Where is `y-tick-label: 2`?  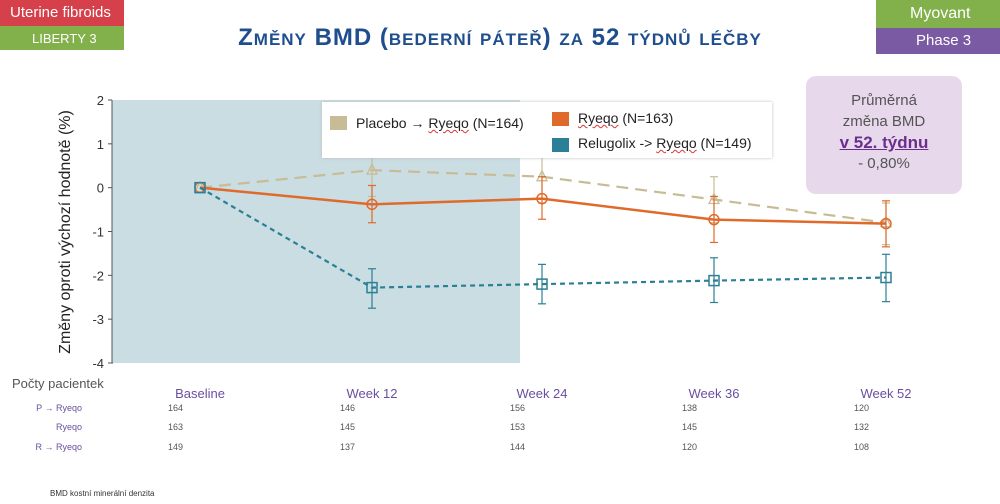
y-tick-label: 2 is located at coordinates (100, 100).